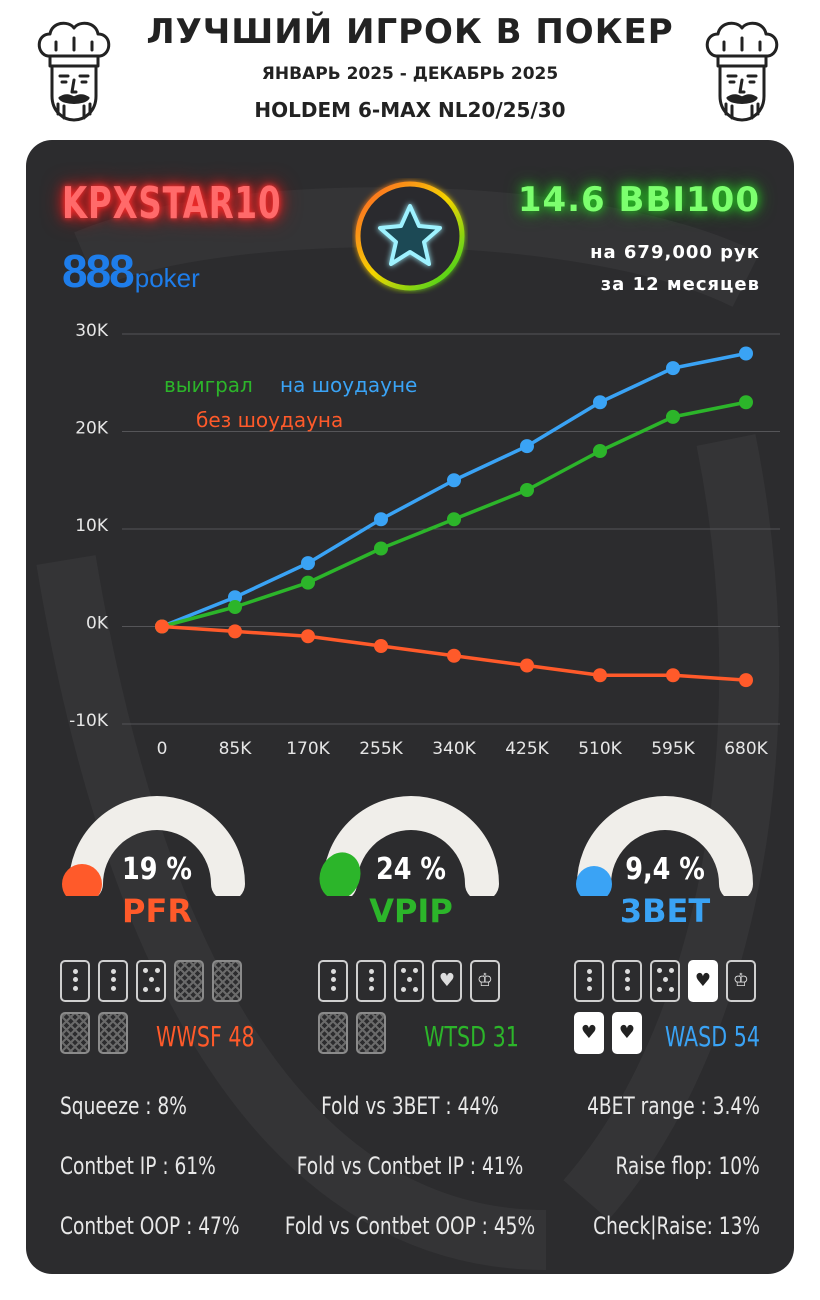 The width and height of the screenshot is (820, 1300). Describe the element at coordinates (269, 420) in the screenshot. I see `legend-non-showdown: без шоудауна` at that location.